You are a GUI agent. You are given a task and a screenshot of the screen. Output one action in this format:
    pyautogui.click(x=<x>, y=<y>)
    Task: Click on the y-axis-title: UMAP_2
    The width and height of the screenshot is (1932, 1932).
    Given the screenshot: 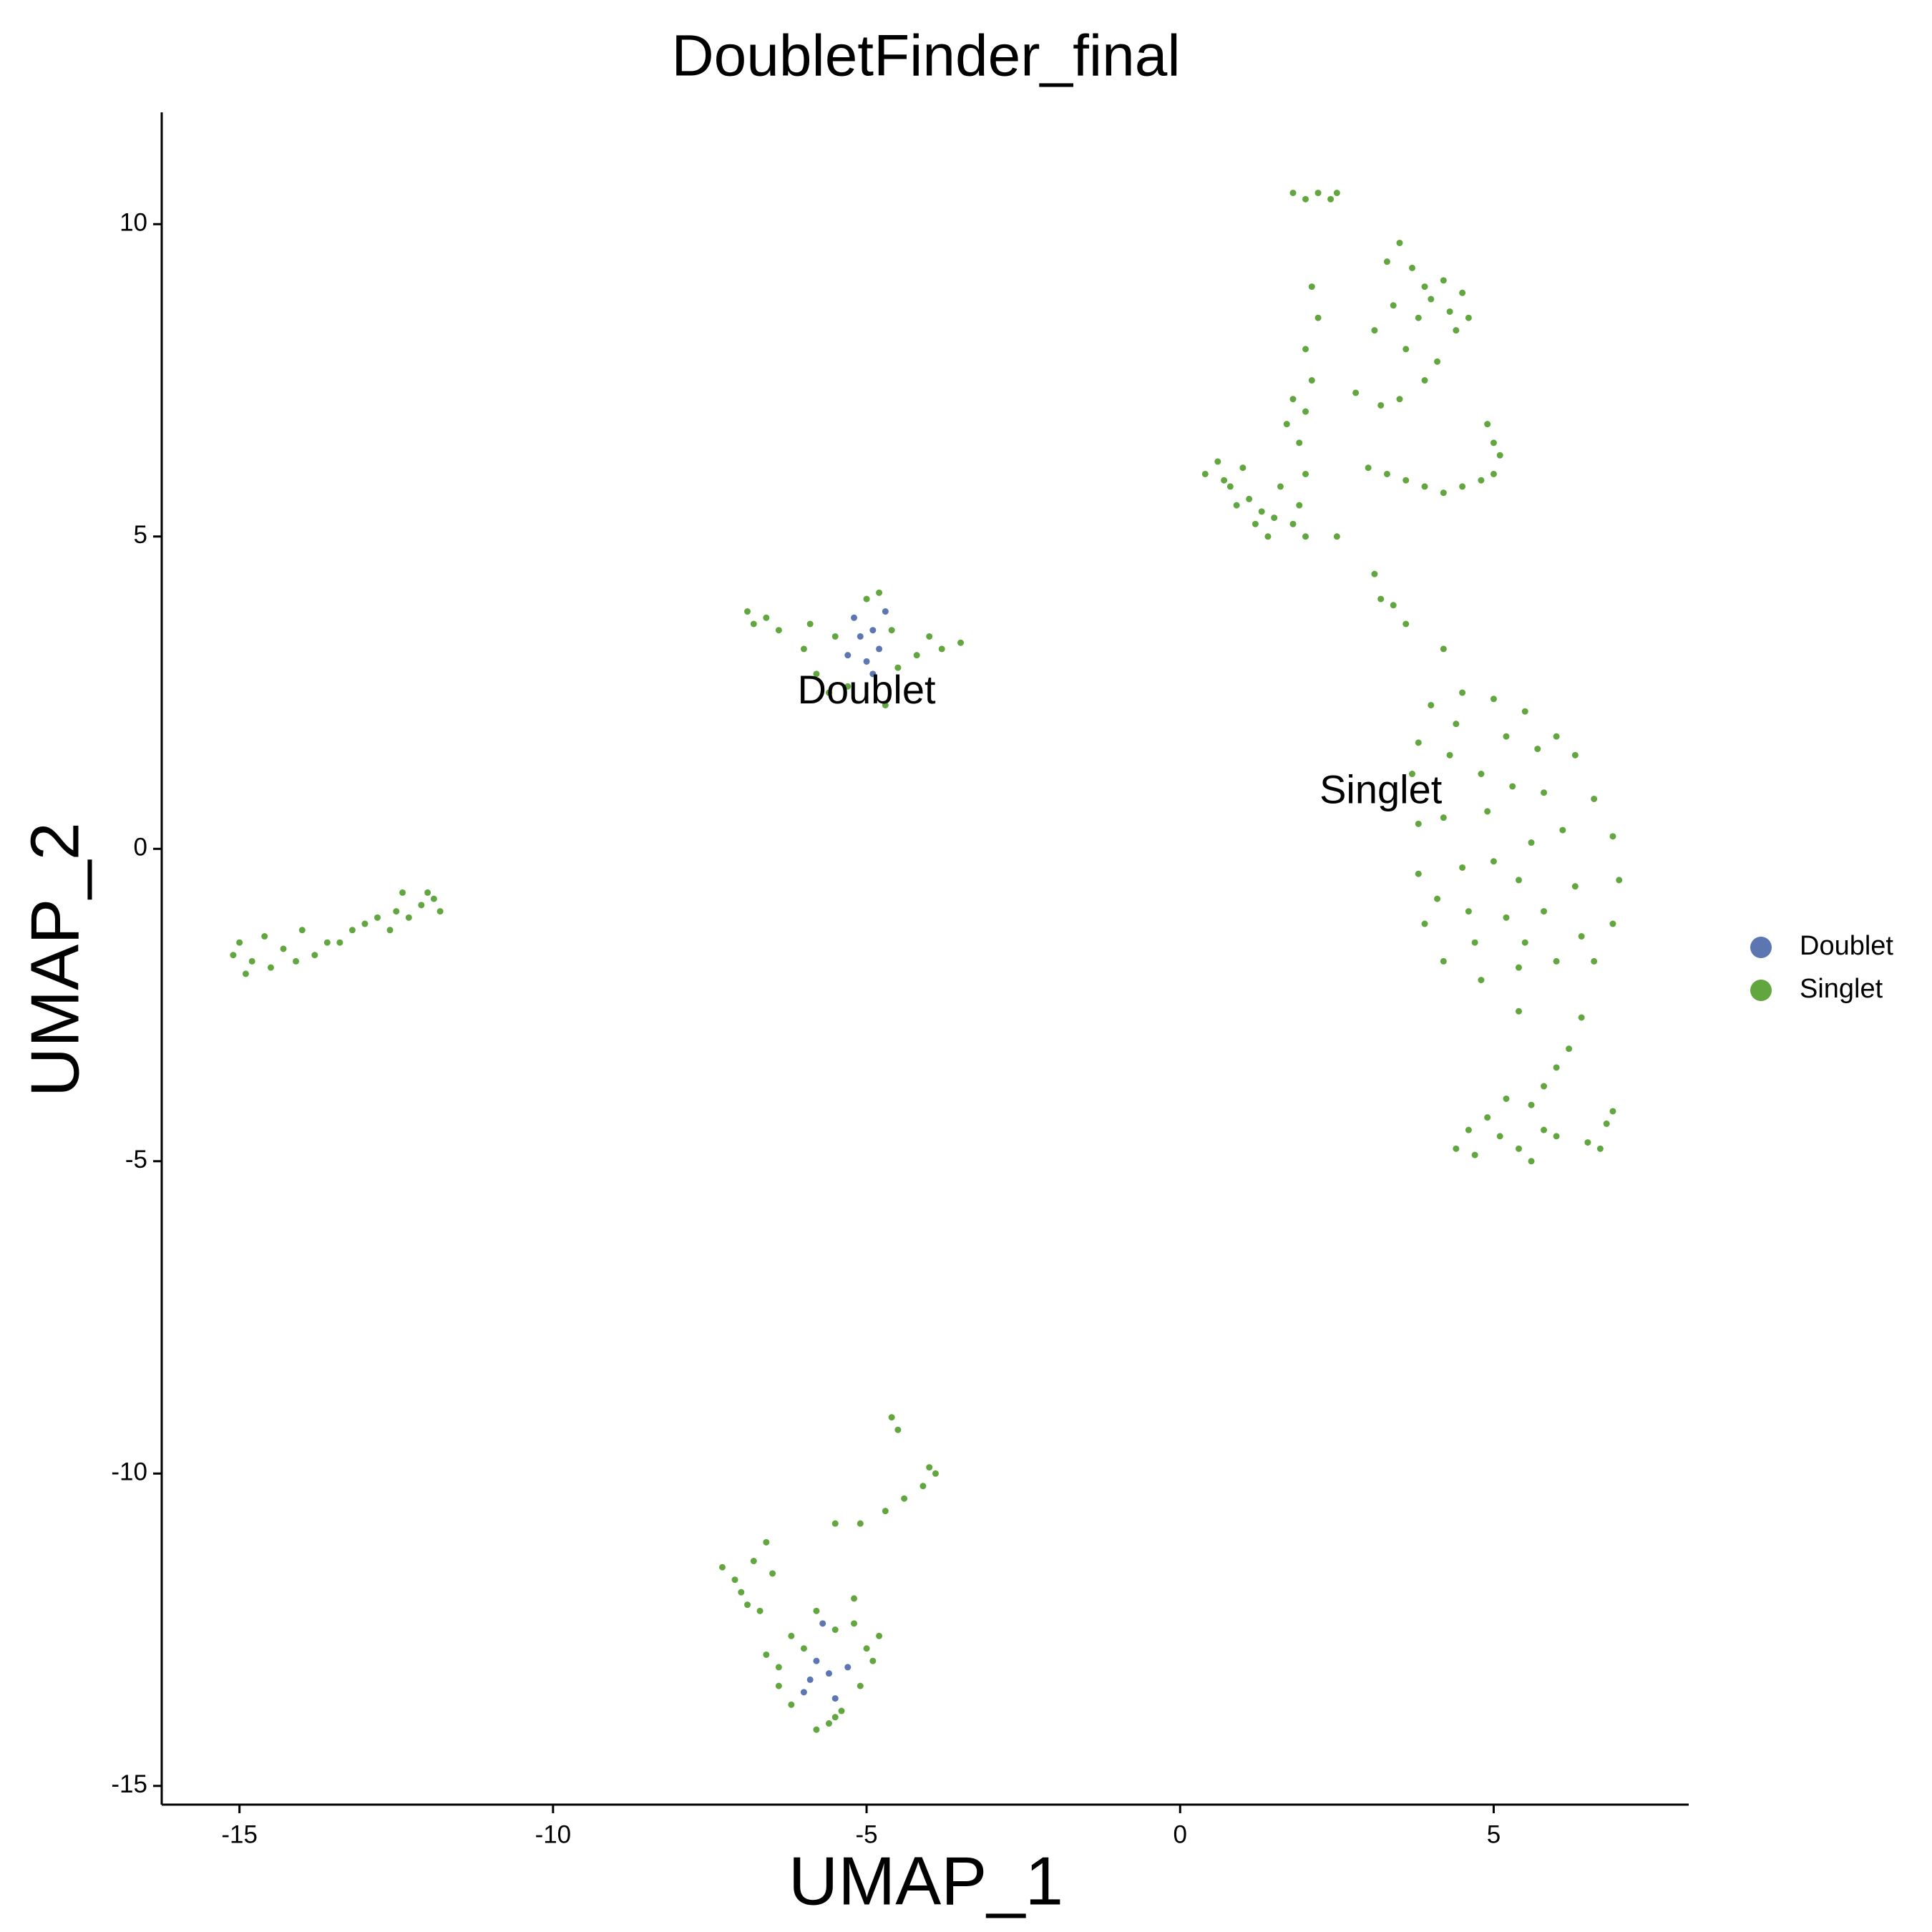 What is the action you would take?
    pyautogui.click(x=54, y=959)
    